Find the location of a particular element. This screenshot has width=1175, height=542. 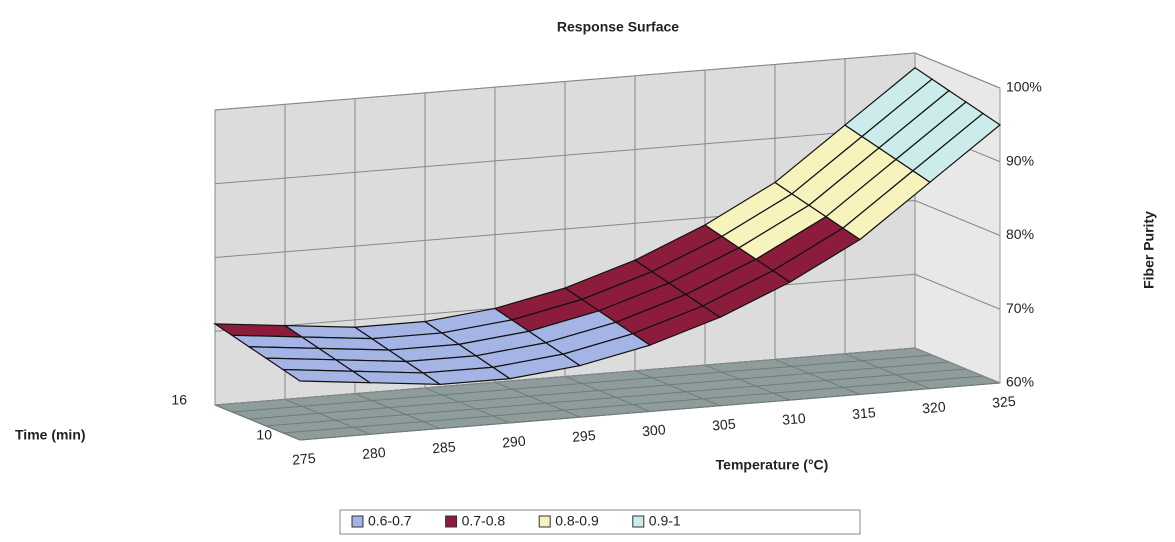

z-tick-label: 80% is located at coordinates (1020, 234).